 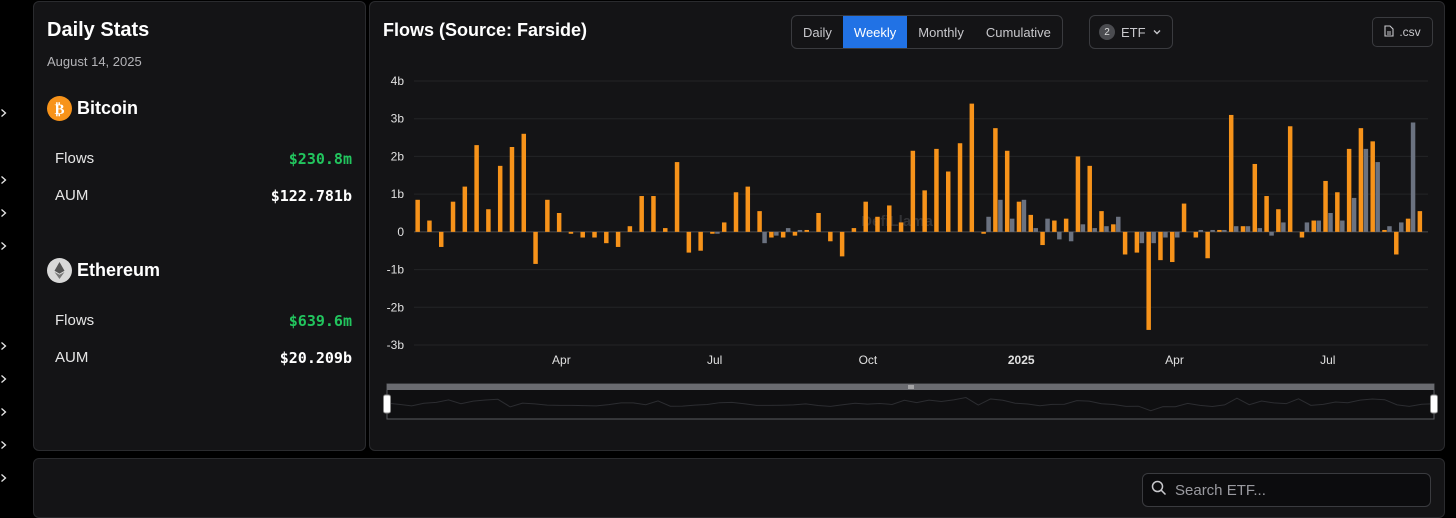 What do you see at coordinates (910, 404) in the screenshot?
I see `zoom-minimap` at bounding box center [910, 404].